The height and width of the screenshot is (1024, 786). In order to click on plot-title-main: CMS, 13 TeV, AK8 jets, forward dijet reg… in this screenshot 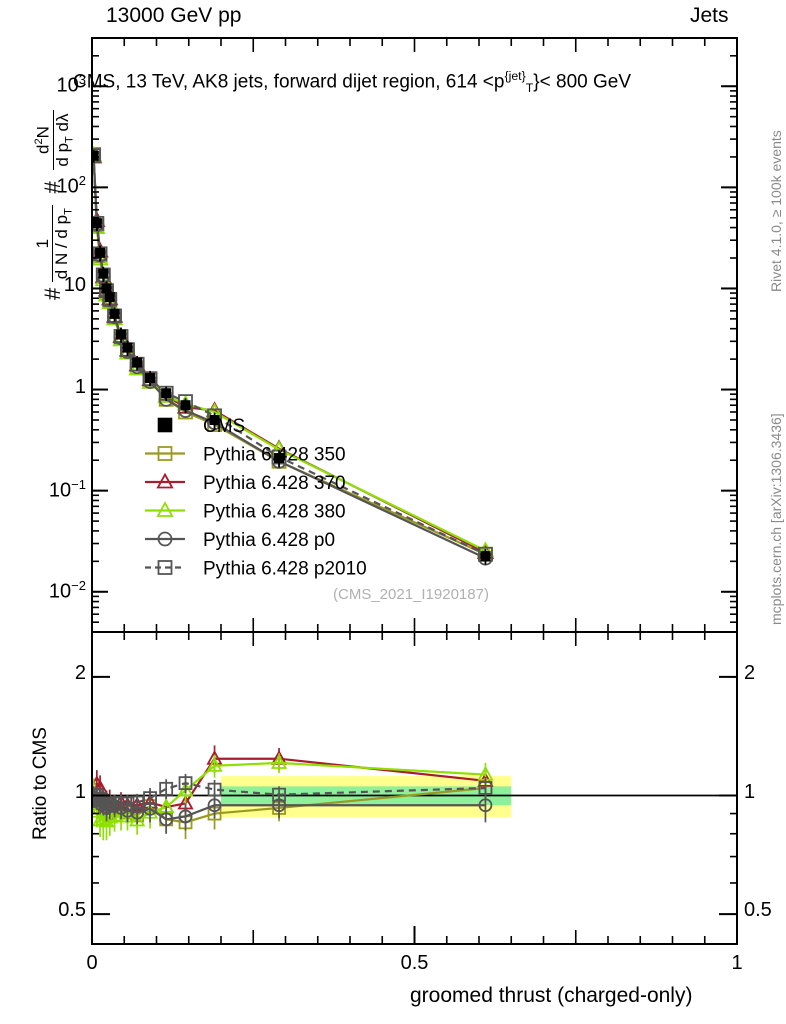, I will do `click(289, 82)`.